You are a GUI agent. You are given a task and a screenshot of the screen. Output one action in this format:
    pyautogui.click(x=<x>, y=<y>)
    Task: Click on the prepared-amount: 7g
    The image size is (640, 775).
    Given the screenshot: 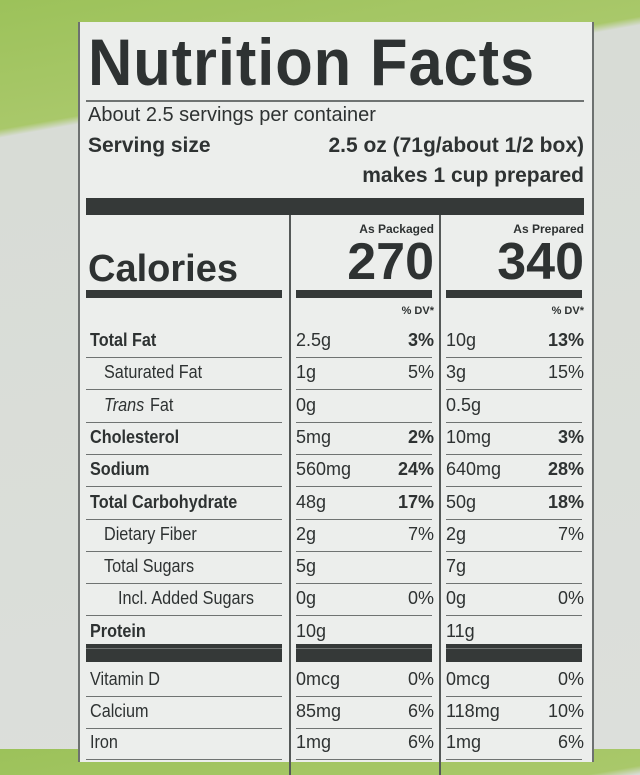 What is the action you would take?
    pyautogui.click(x=456, y=566)
    